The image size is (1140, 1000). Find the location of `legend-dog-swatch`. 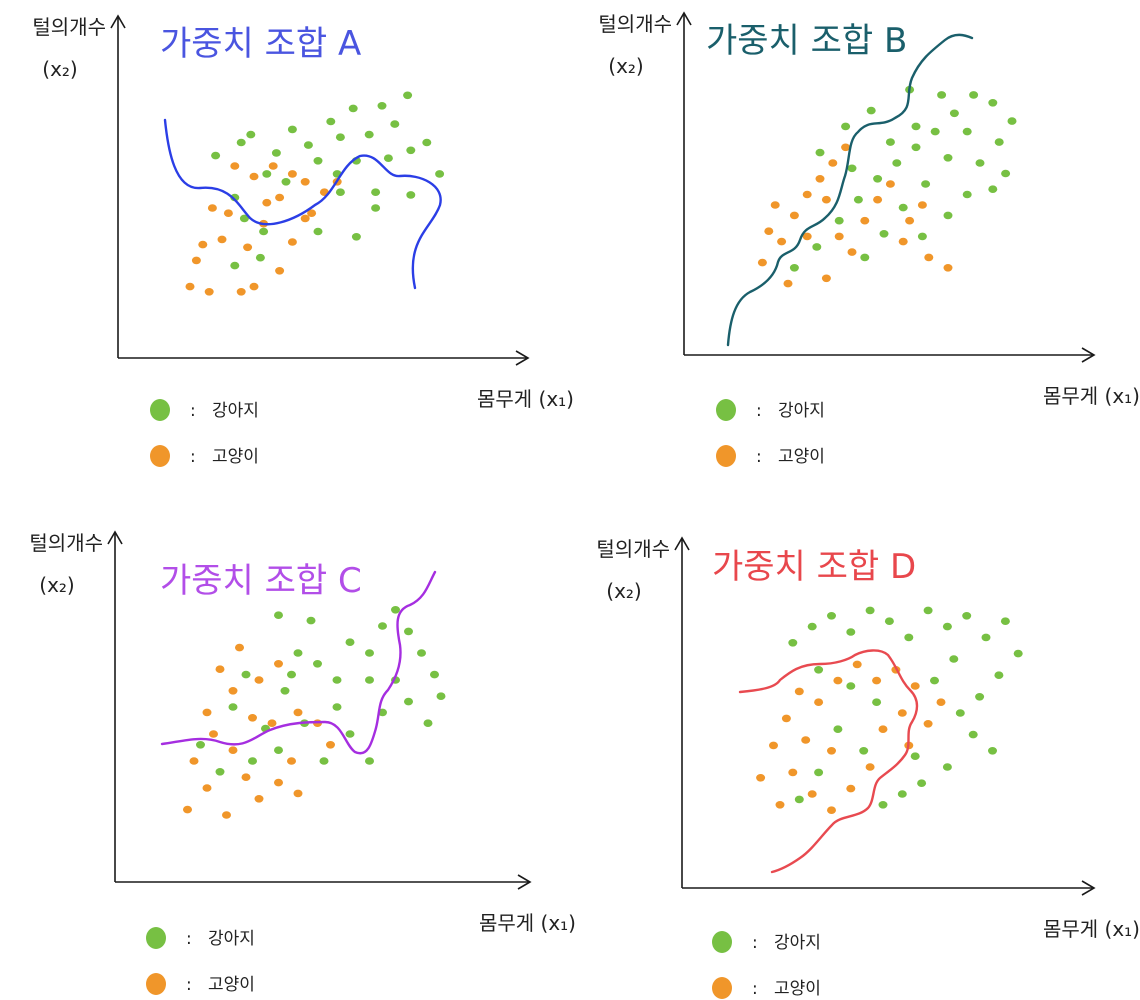

legend-dog-swatch is located at coordinates (722, 942).